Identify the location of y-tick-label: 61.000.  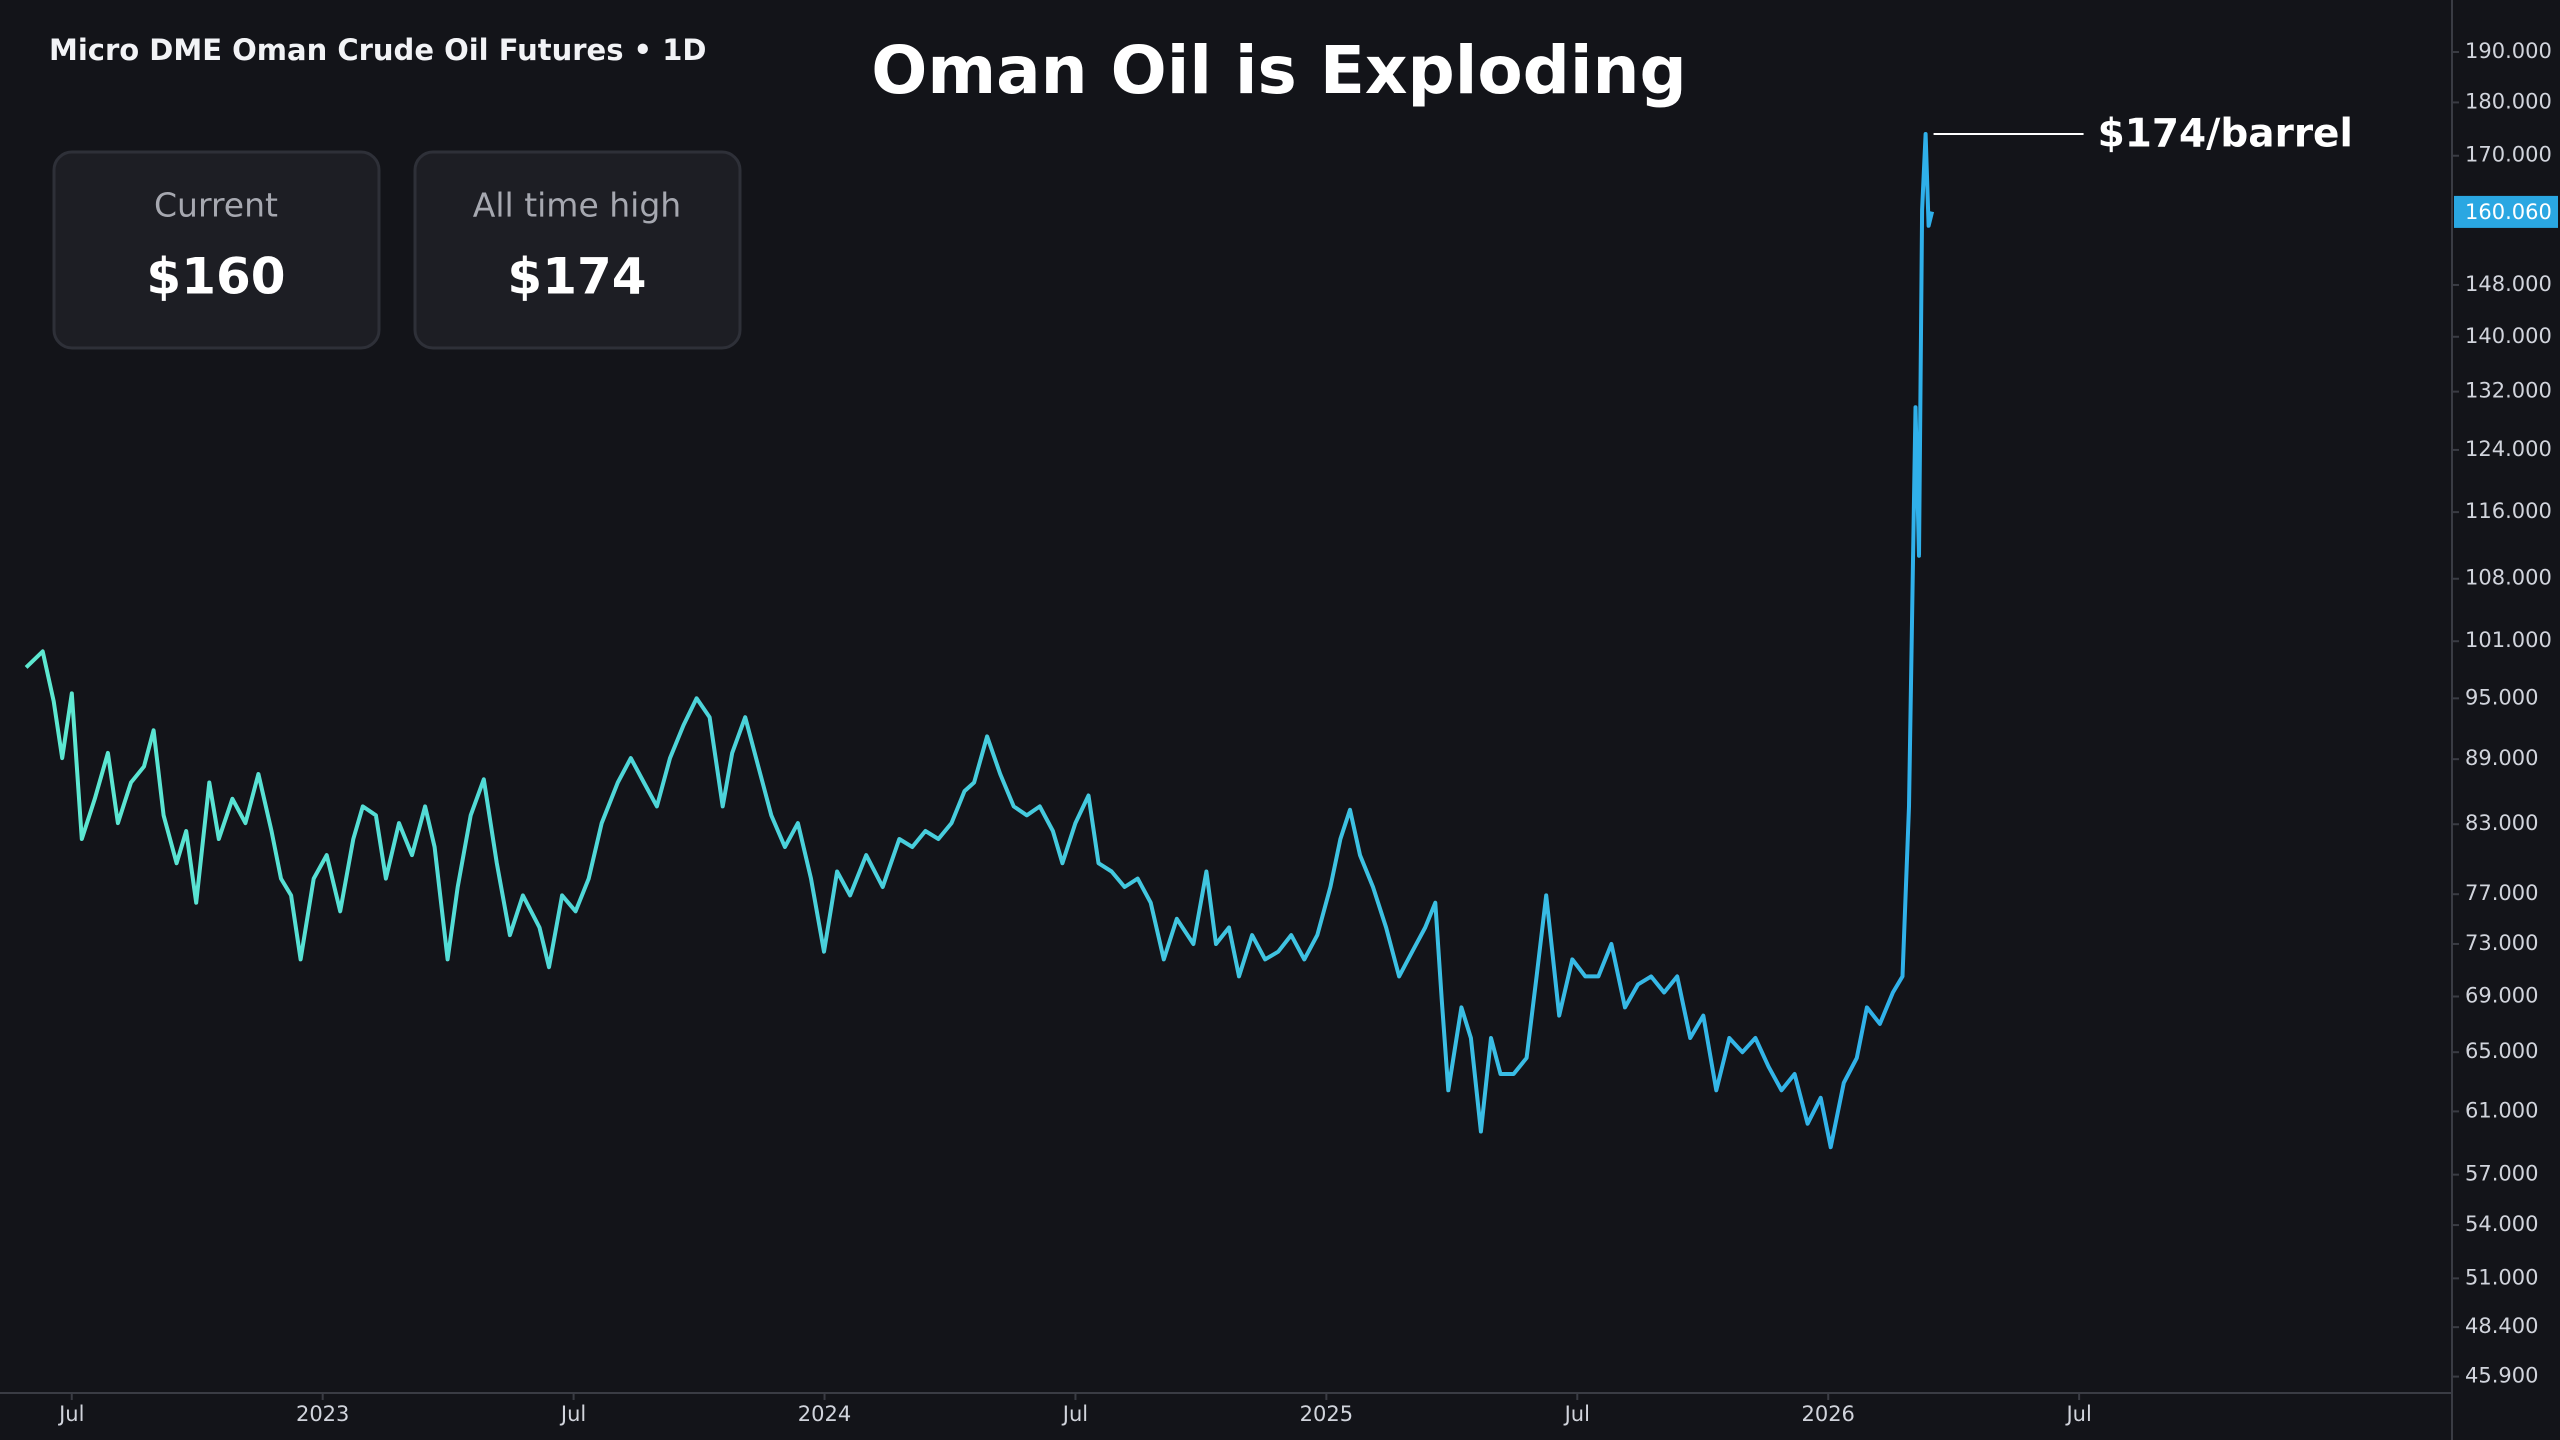
(2501, 1110).